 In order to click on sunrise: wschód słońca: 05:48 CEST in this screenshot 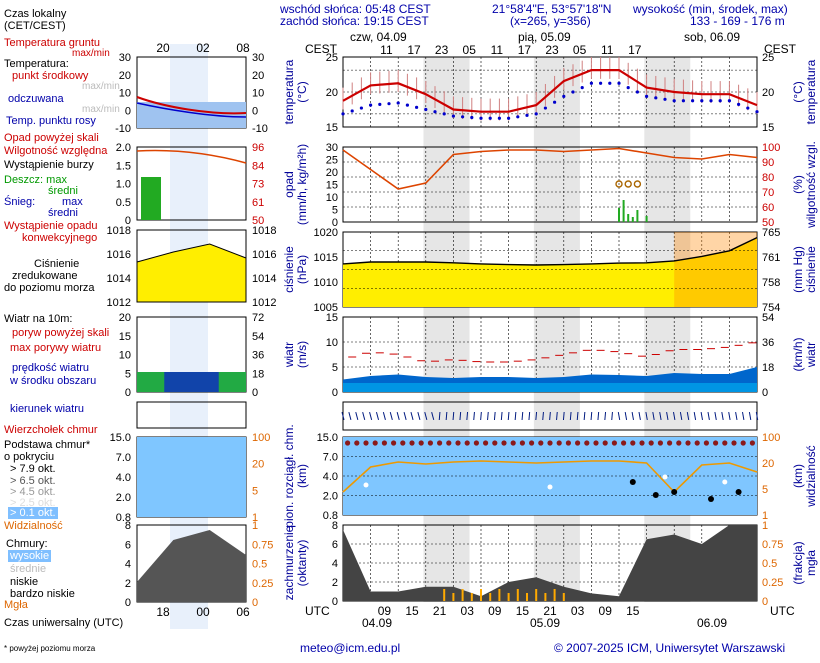, I will do `click(355, 9)`.